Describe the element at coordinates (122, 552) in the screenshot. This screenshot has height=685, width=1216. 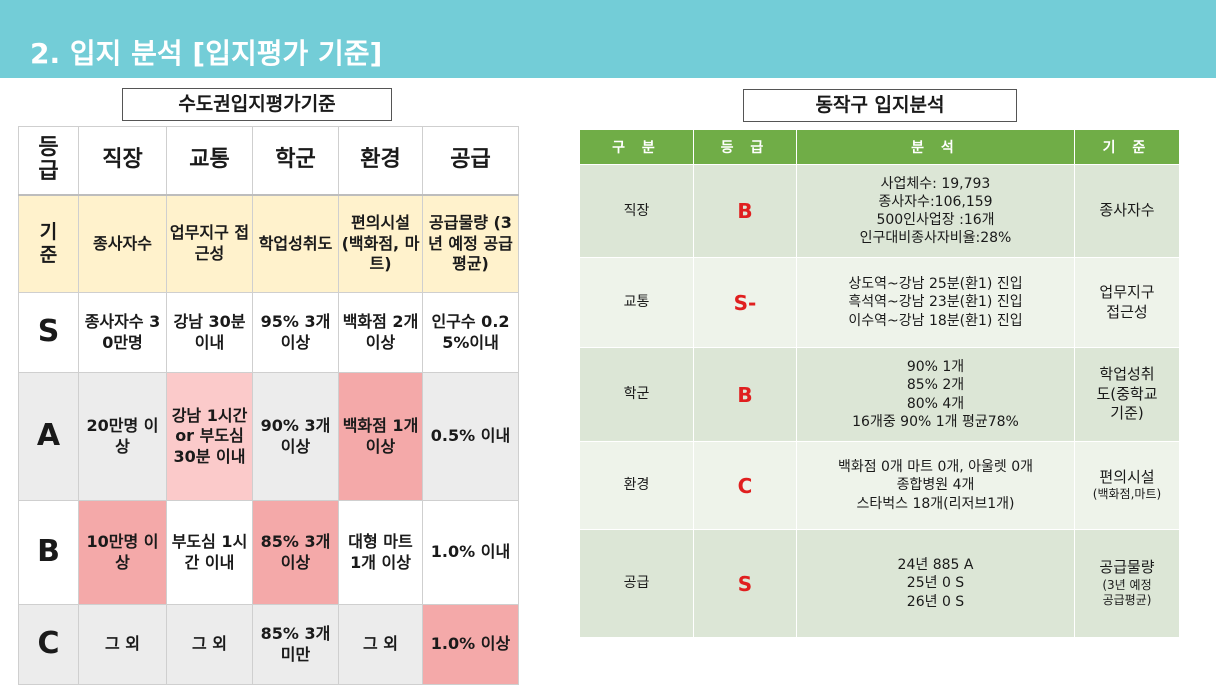
I see `table-cell: 10만명 이상` at that location.